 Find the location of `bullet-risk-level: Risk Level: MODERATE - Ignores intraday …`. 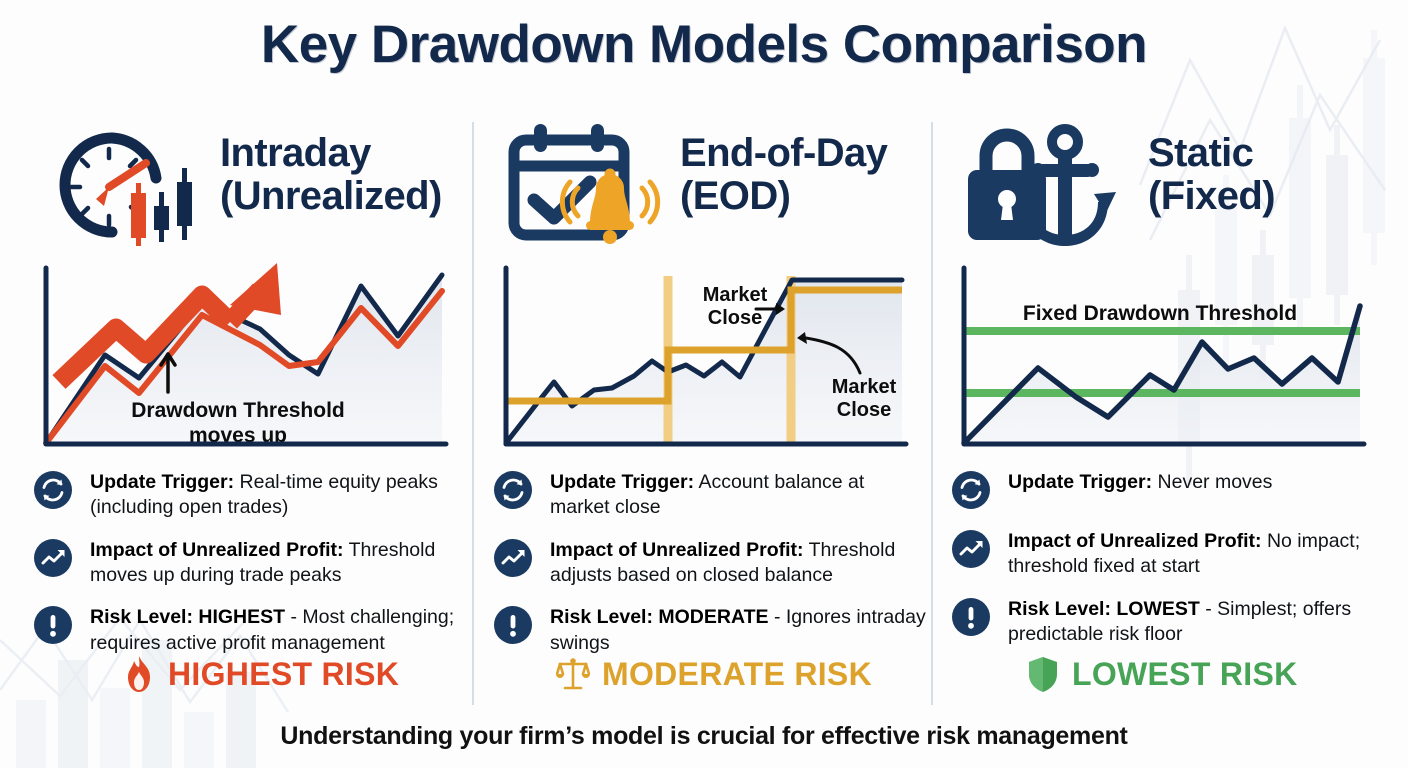

bullet-risk-level: Risk Level: MODERATE - Ignores intraday … is located at coordinates (710, 630).